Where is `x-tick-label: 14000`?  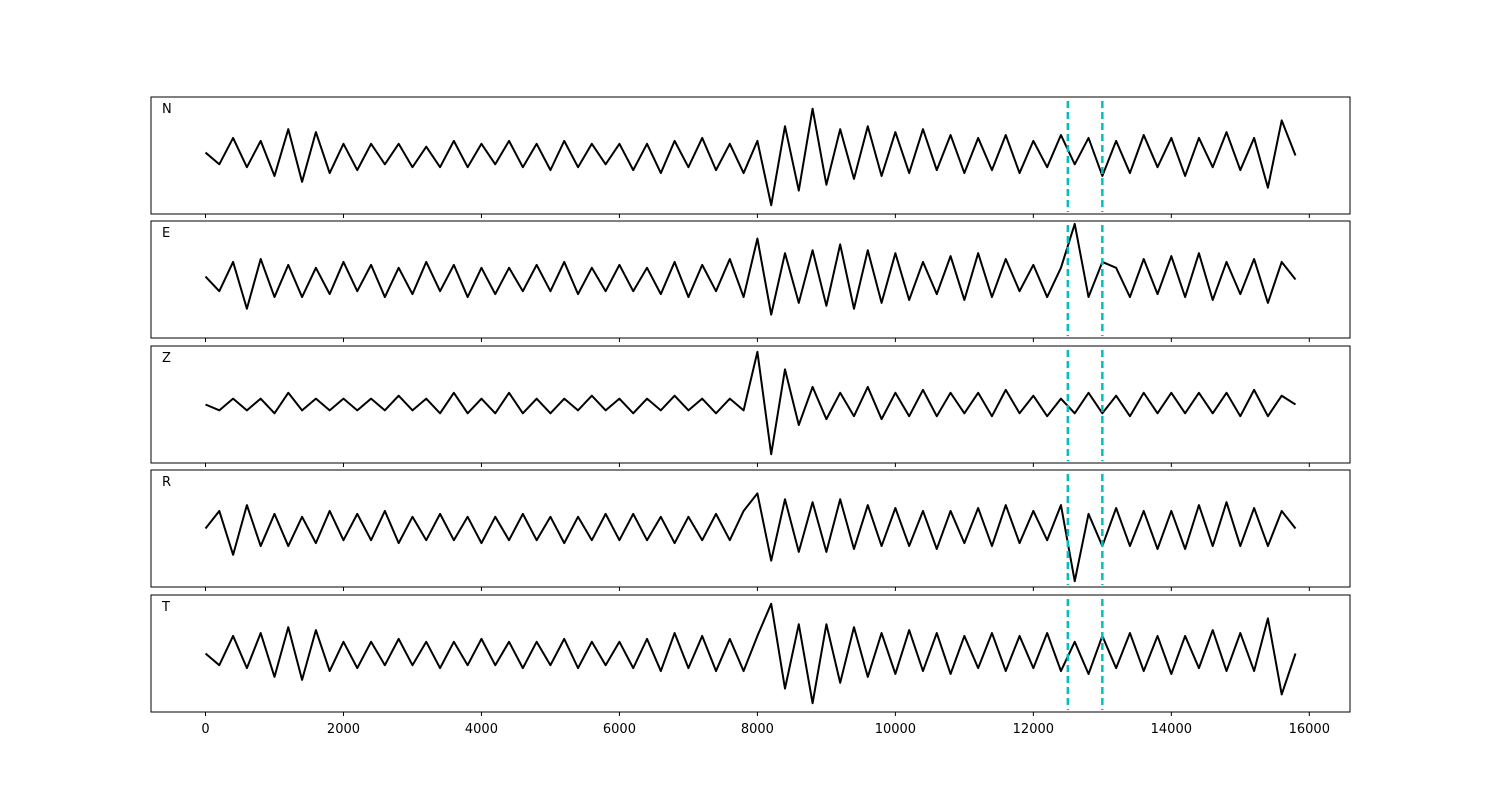 x-tick-label: 14000 is located at coordinates (1171, 729).